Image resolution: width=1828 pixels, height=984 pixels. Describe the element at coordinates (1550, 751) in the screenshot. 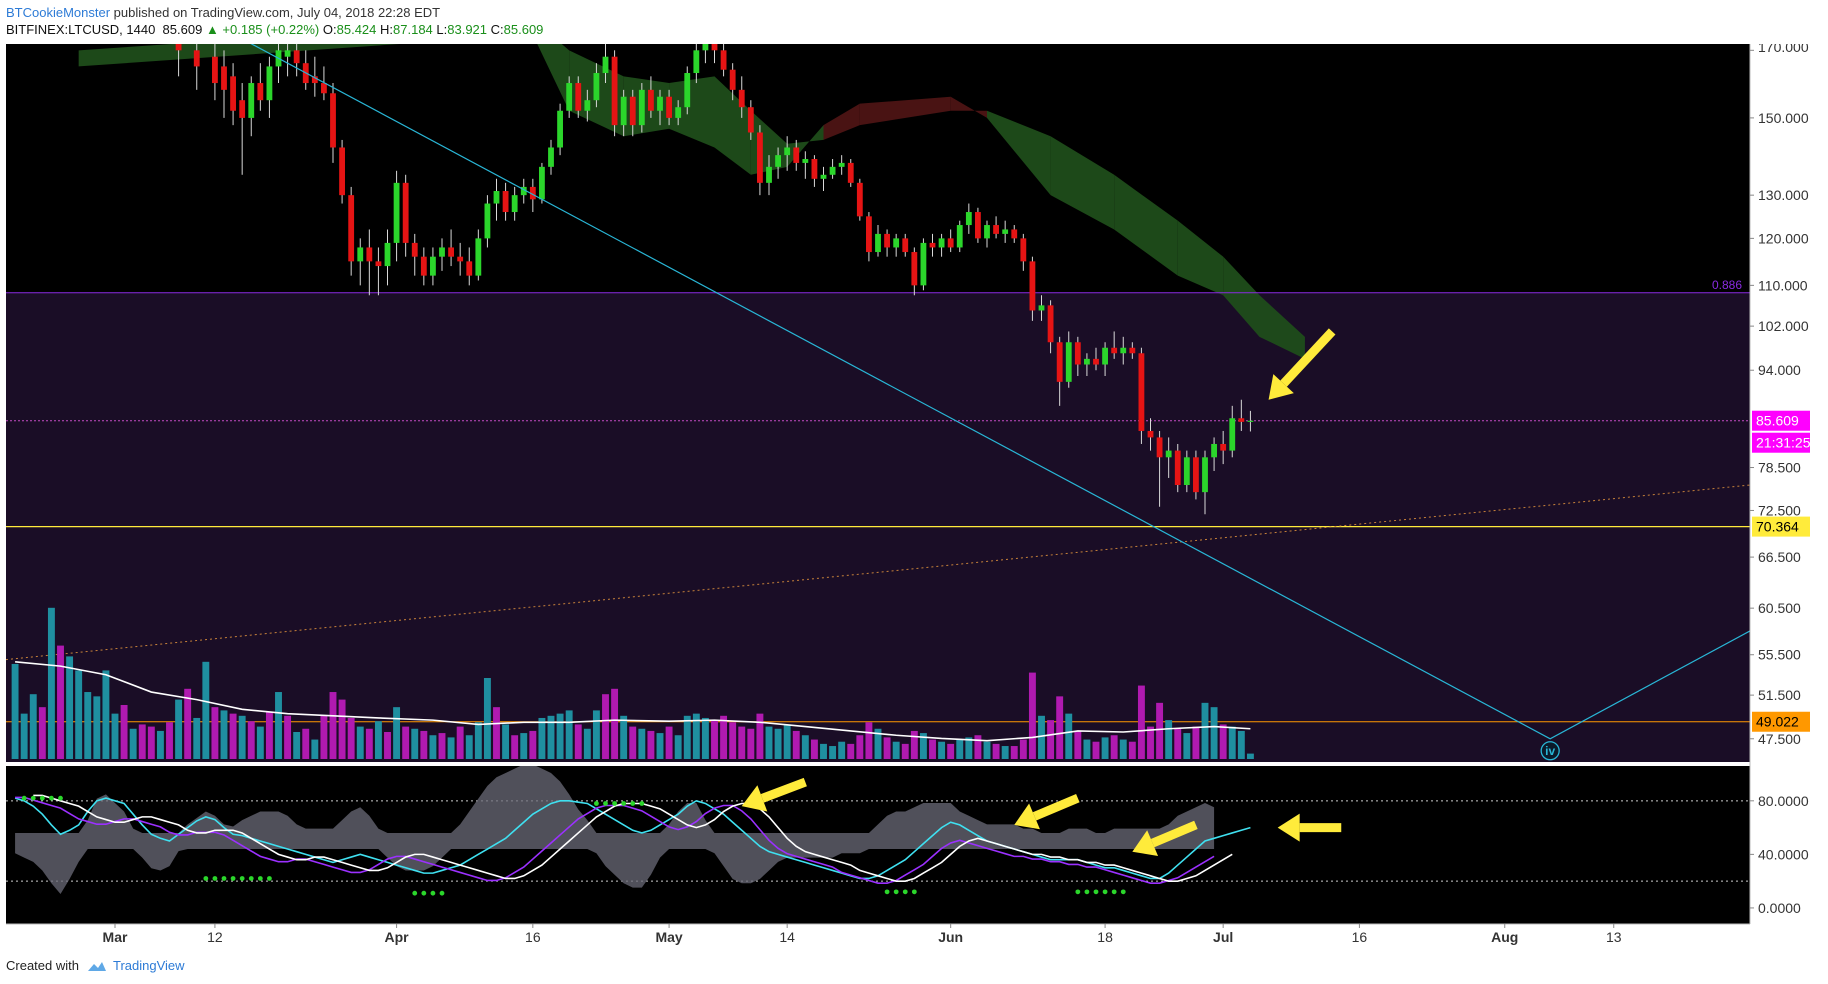

I see `wave-label-circle` at that location.